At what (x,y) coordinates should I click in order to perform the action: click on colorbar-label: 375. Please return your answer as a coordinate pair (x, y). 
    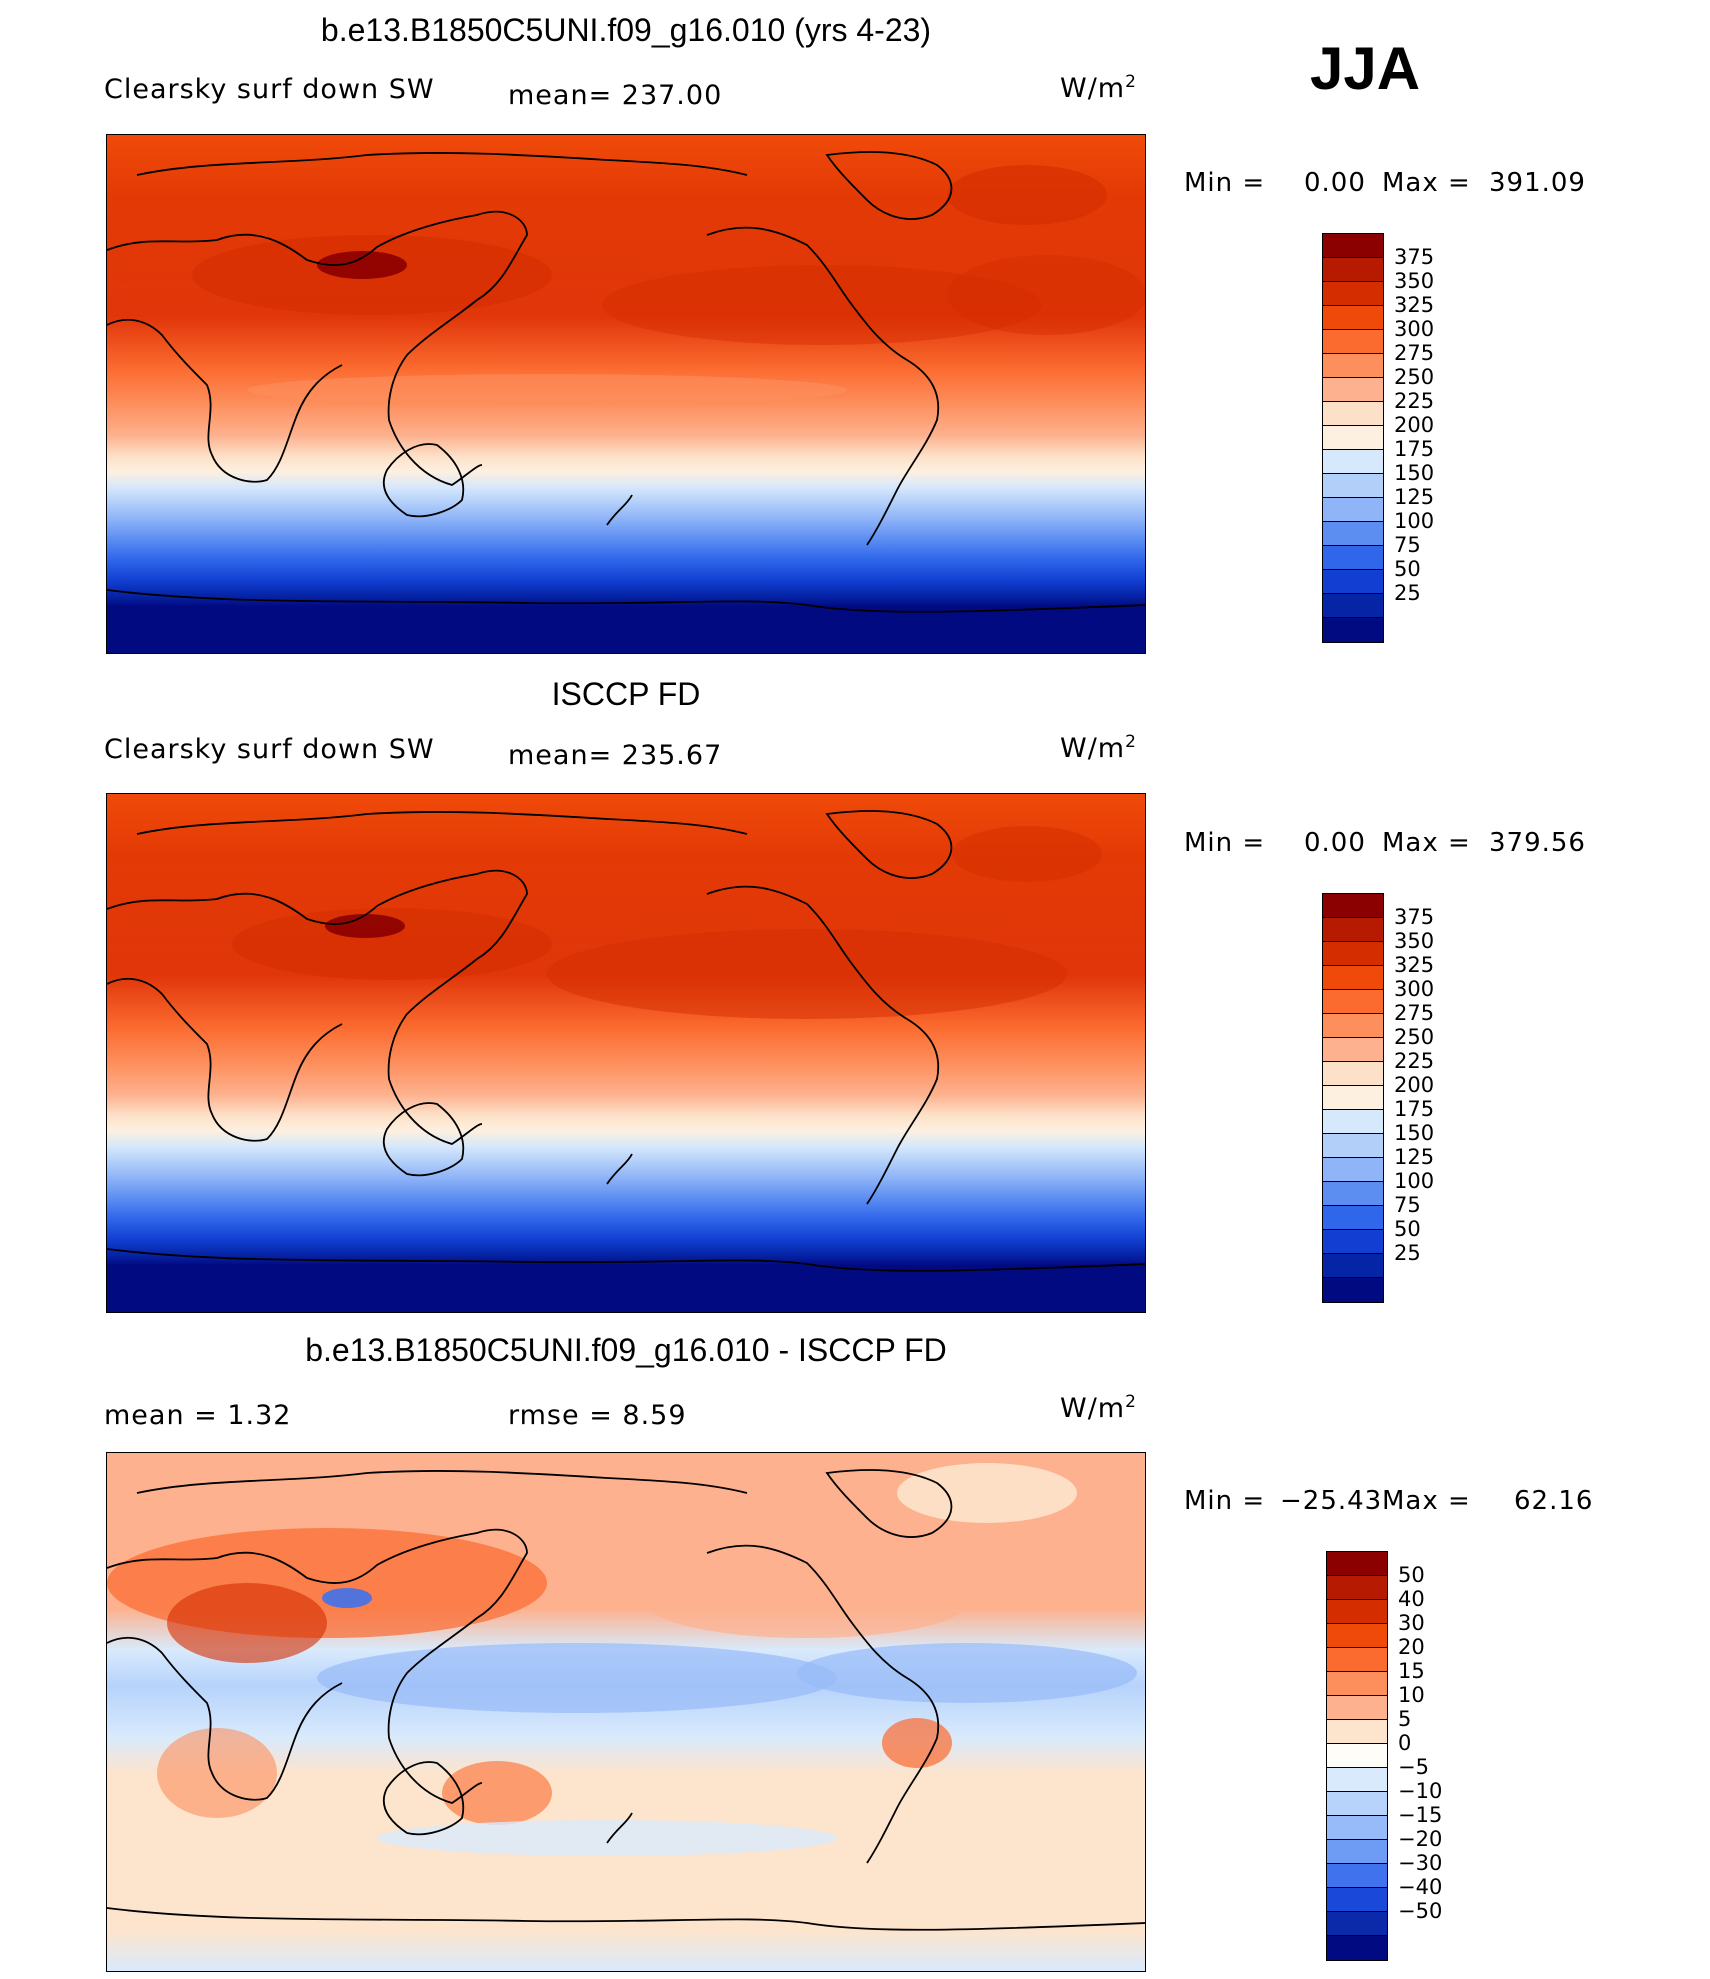
    Looking at the image, I should click on (1414, 256).